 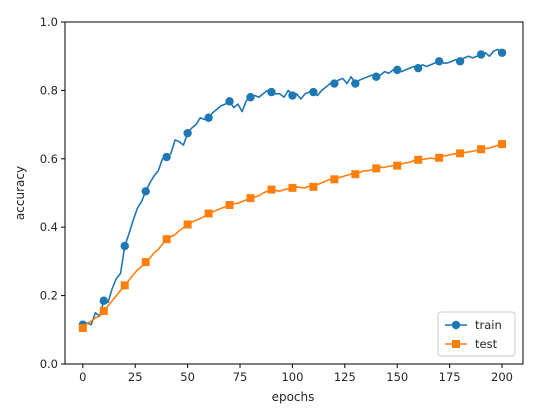 What do you see at coordinates (49, 364) in the screenshot?
I see `y-tick-label: 0.0` at bounding box center [49, 364].